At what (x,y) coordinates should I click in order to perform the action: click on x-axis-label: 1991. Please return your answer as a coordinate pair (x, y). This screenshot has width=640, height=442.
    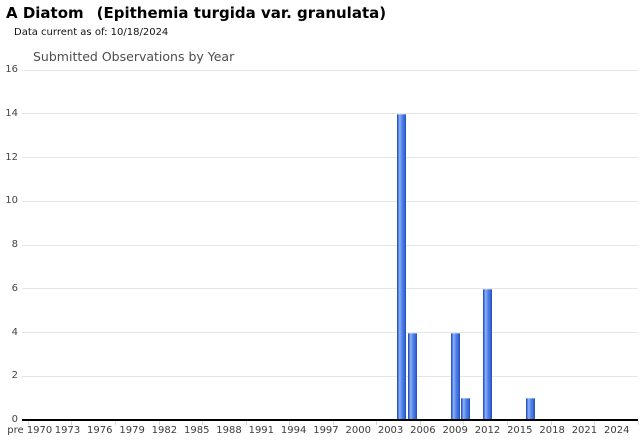
    Looking at the image, I should click on (261, 430).